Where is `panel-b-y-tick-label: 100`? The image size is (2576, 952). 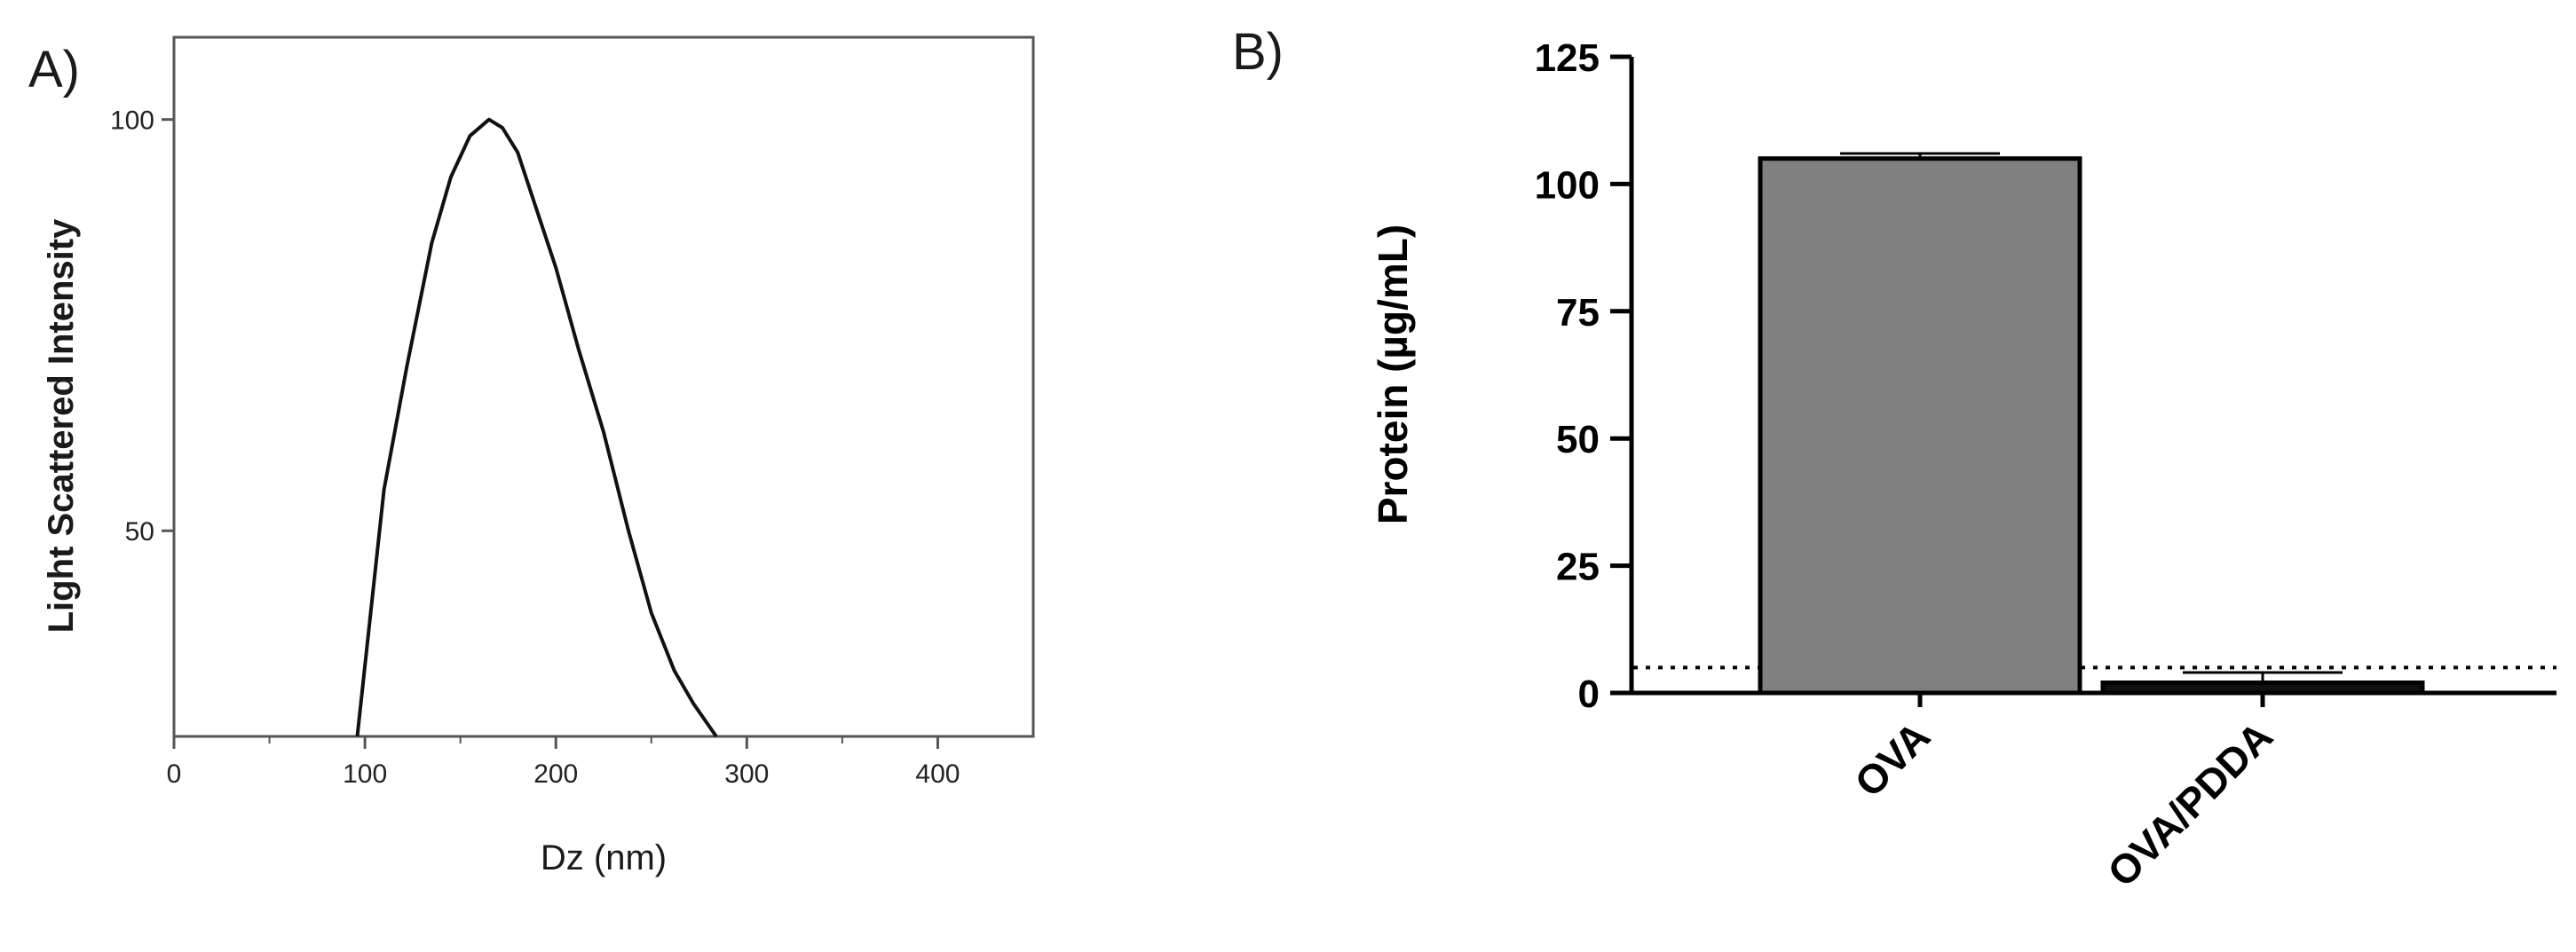 panel-b-y-tick-label: 100 is located at coordinates (1567, 185).